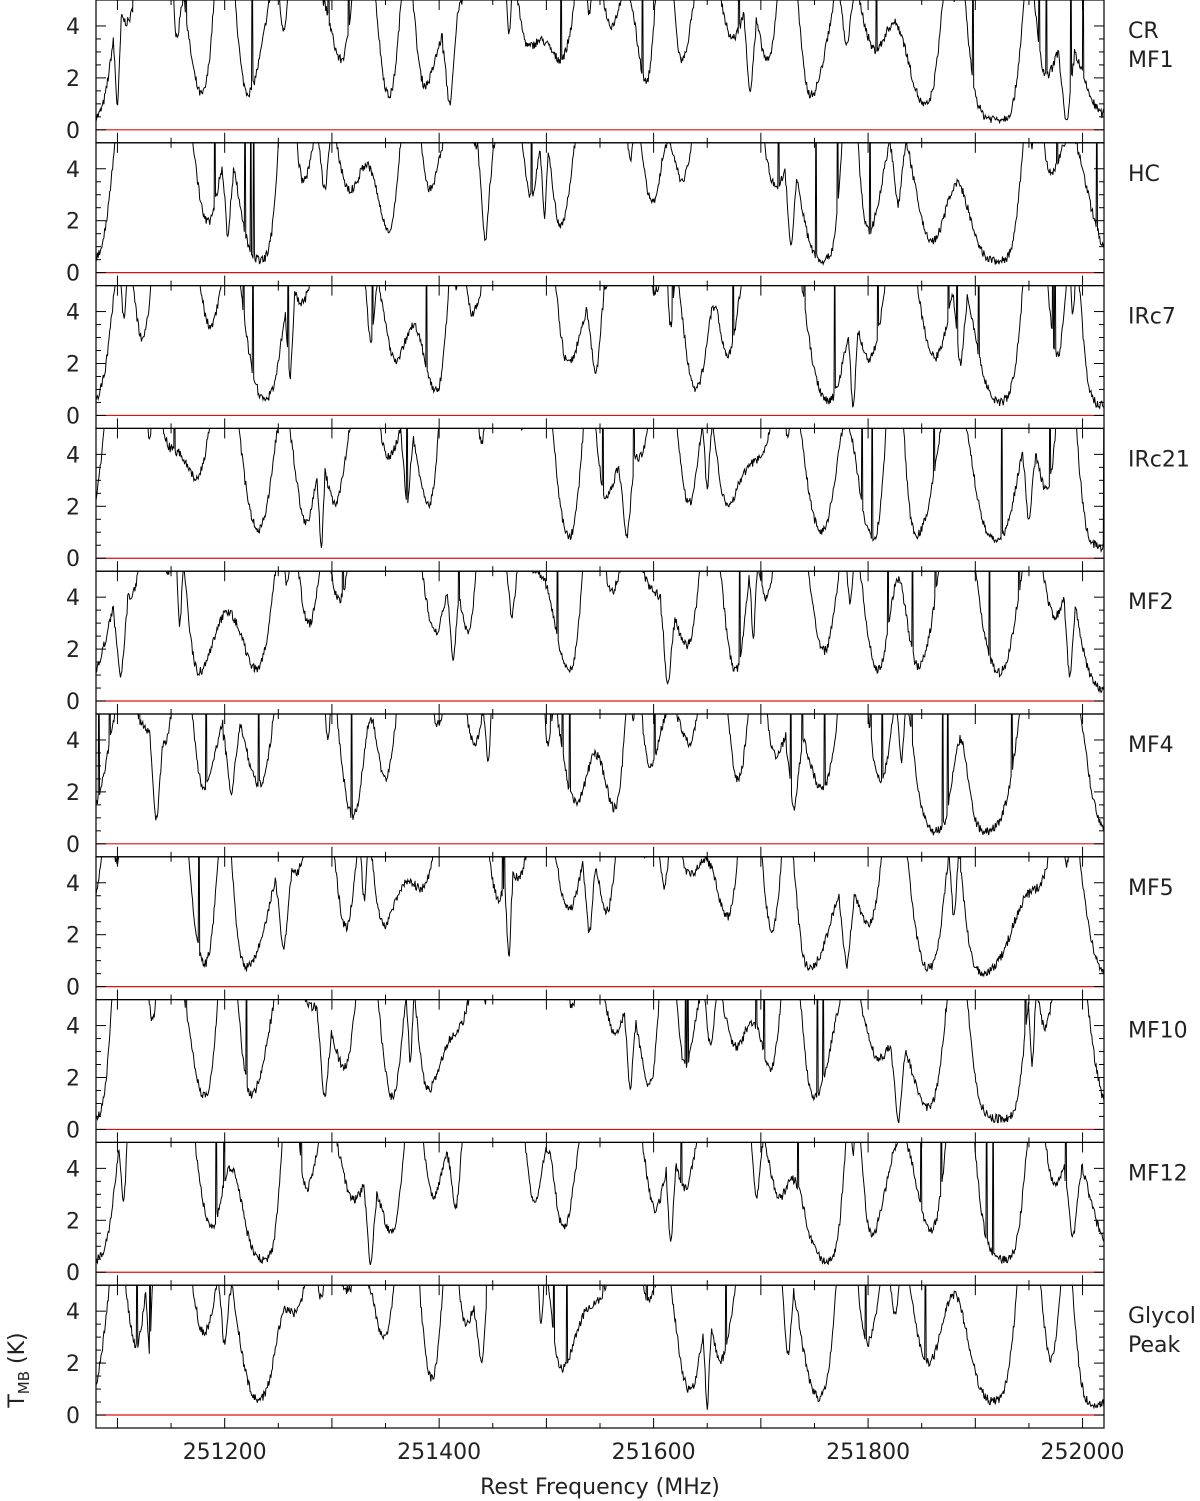 This screenshot has height=1501, width=1200. I want to click on panel-label-9: MF12, so click(1158, 1173).